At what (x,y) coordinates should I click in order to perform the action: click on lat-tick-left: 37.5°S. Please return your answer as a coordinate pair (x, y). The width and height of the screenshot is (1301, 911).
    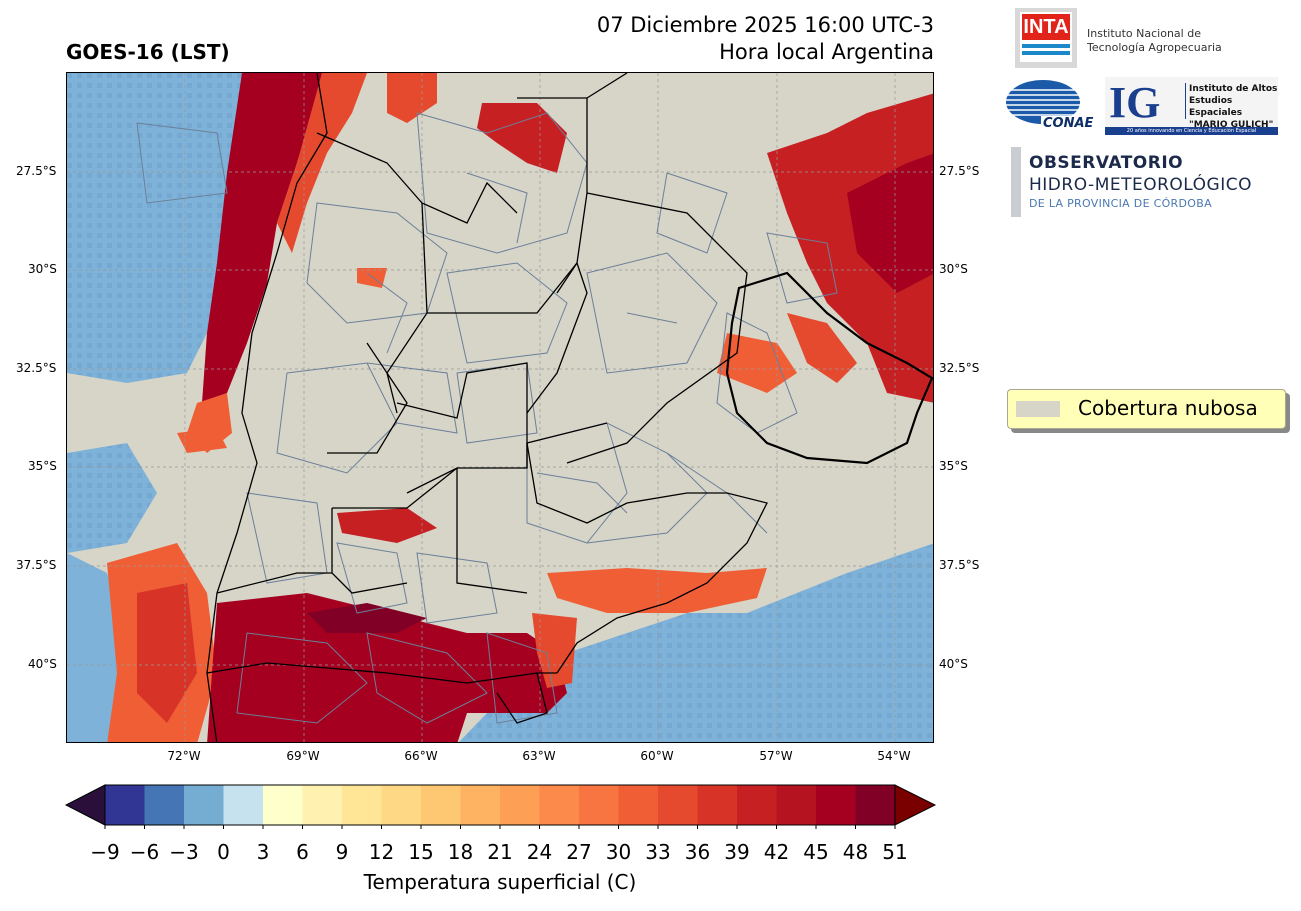
    Looking at the image, I should click on (36, 565).